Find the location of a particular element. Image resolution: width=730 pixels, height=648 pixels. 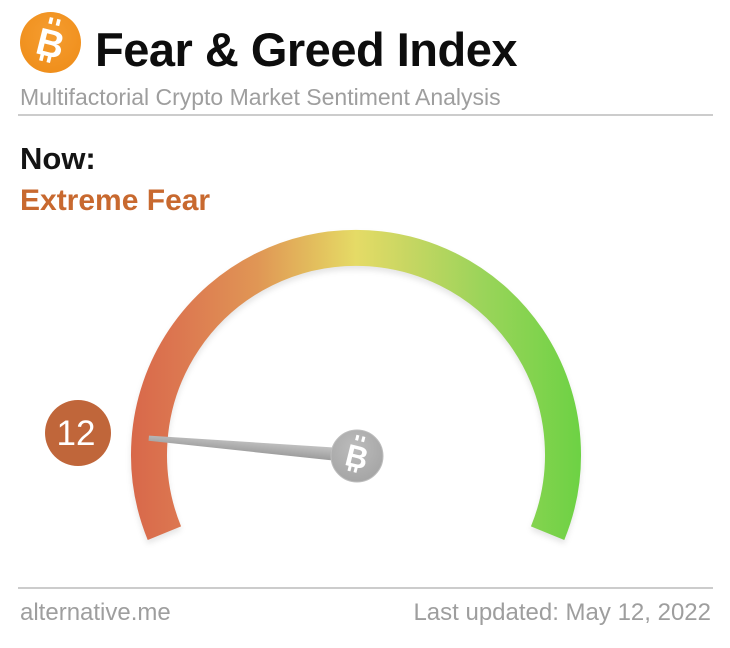

now-label: Now: is located at coordinates (58, 158).